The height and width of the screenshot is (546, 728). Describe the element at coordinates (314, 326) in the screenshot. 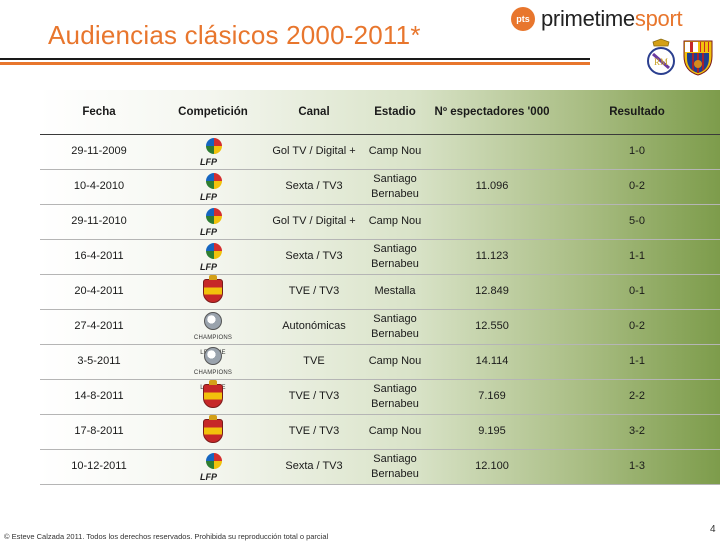

I see `cell-canal: Autonómicas` at that location.